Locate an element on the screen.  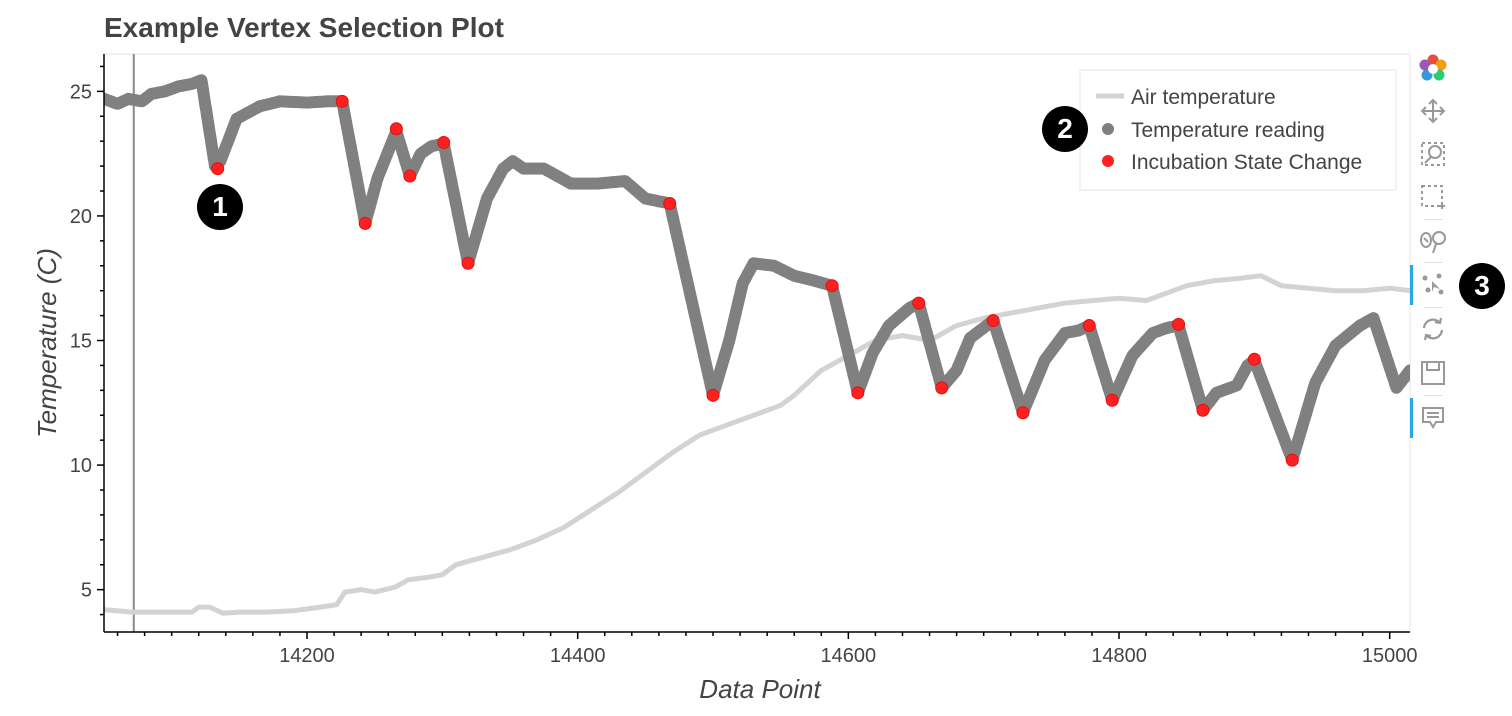
box-select-icon is located at coordinates (1433, 197).